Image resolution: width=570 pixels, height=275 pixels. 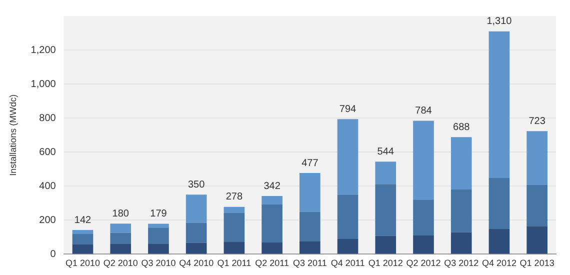 What do you see at coordinates (47, 220) in the screenshot?
I see `y-tick-label: 200` at bounding box center [47, 220].